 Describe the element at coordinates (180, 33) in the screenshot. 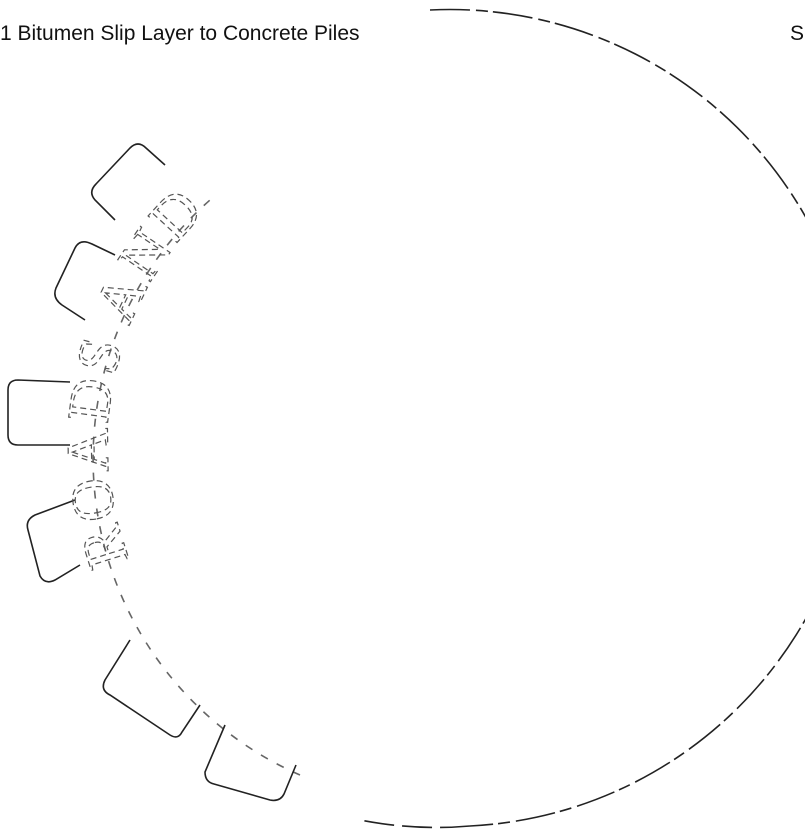

I see `heading: 1 Bitumen Slip Layer to Concrete Piles` at that location.